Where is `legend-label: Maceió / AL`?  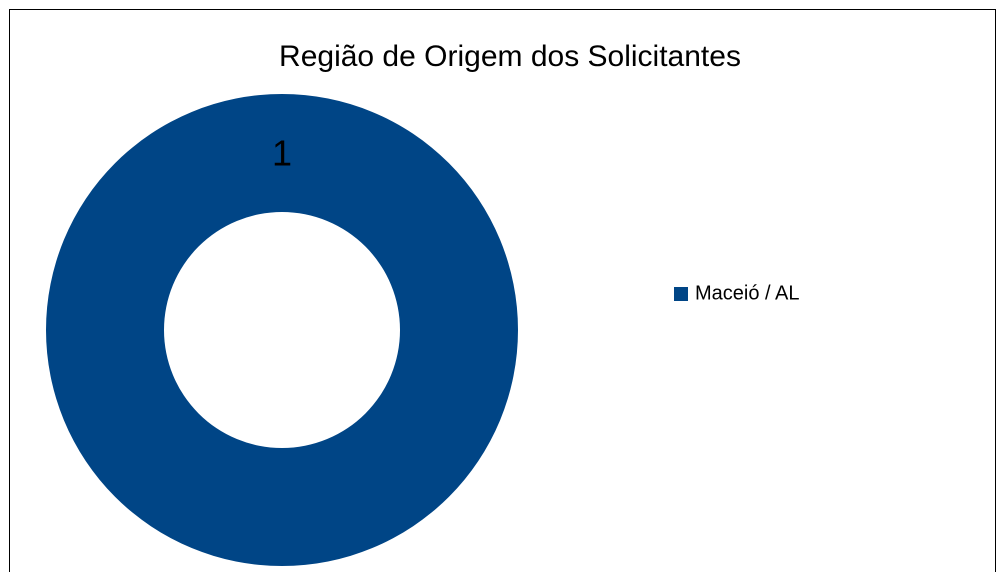 legend-label: Maceió / AL is located at coordinates (747, 293).